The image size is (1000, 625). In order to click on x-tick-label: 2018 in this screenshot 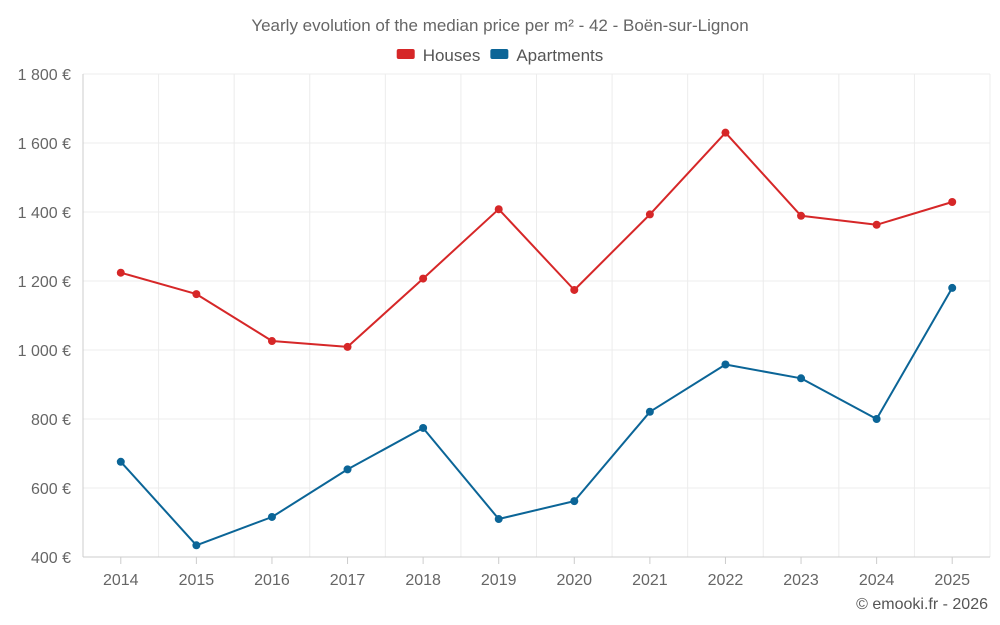, I will do `click(423, 580)`.